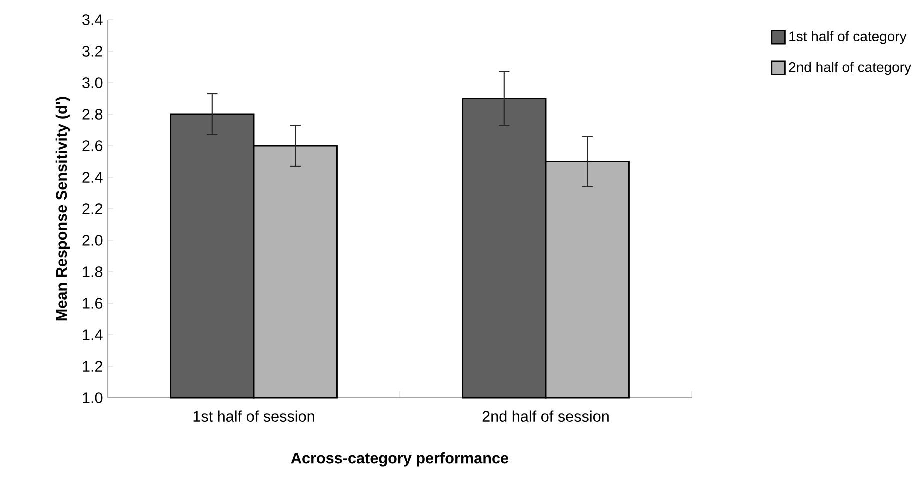 This screenshot has width=918, height=490. What do you see at coordinates (92, 20) in the screenshot?
I see `y-tick-label: 3.4` at bounding box center [92, 20].